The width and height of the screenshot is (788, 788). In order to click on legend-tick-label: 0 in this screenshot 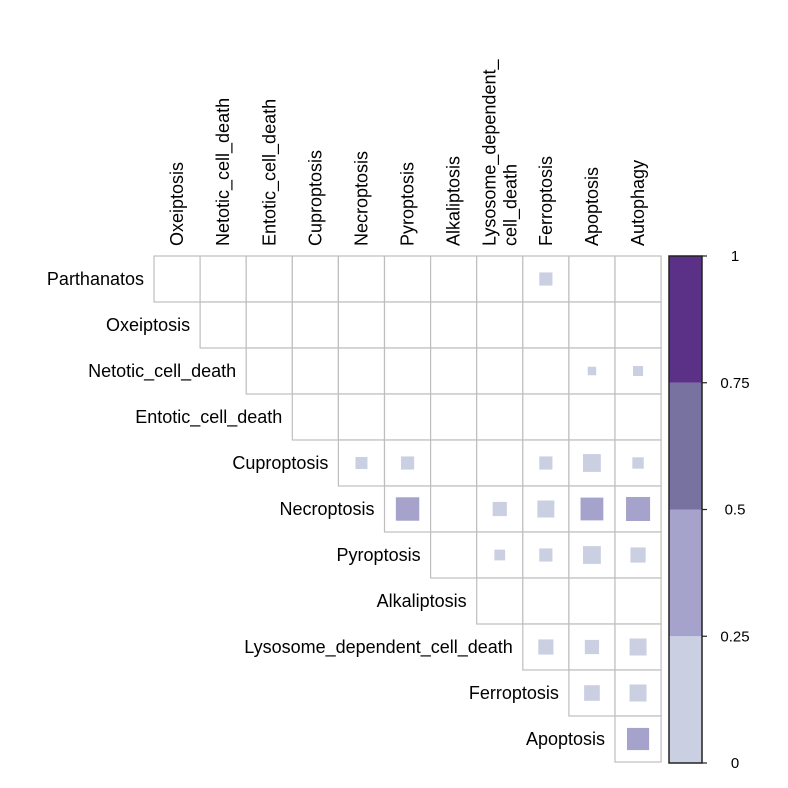, I will do `click(735, 763)`.